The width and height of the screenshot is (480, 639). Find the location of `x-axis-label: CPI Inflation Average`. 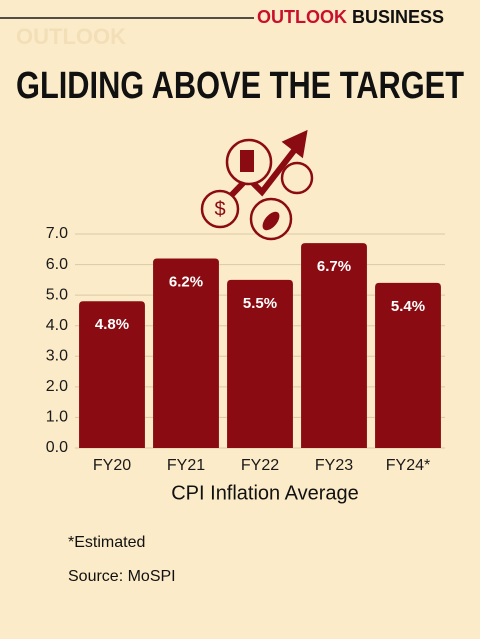

x-axis-label: CPI Inflation Average is located at coordinates (265, 493).